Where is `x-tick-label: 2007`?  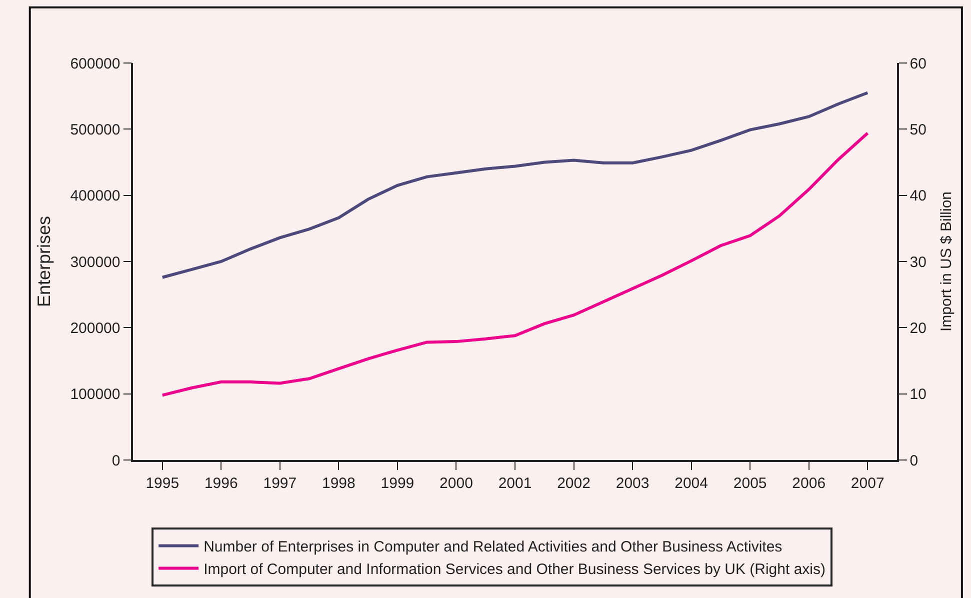
x-tick-label: 2007 is located at coordinates (867, 483).